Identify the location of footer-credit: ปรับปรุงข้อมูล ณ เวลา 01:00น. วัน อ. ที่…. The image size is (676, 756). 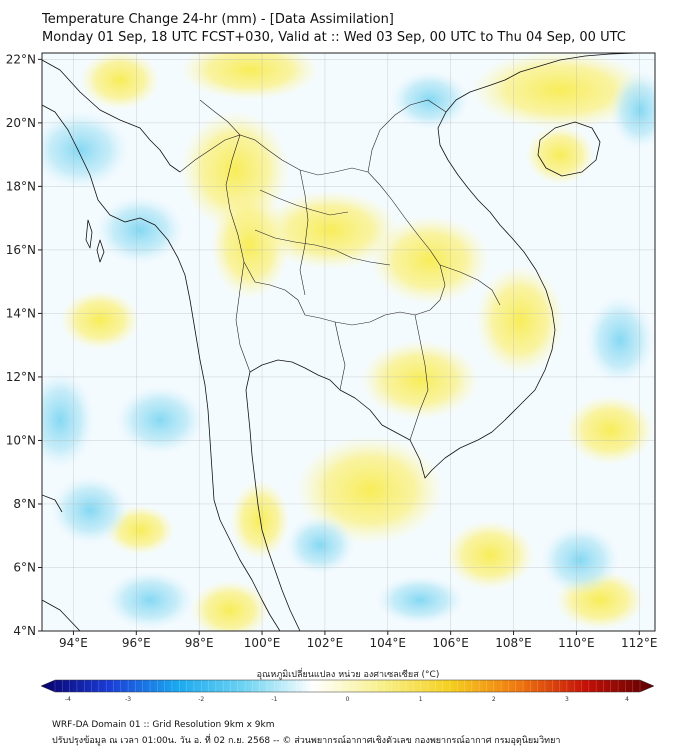
(306, 741).